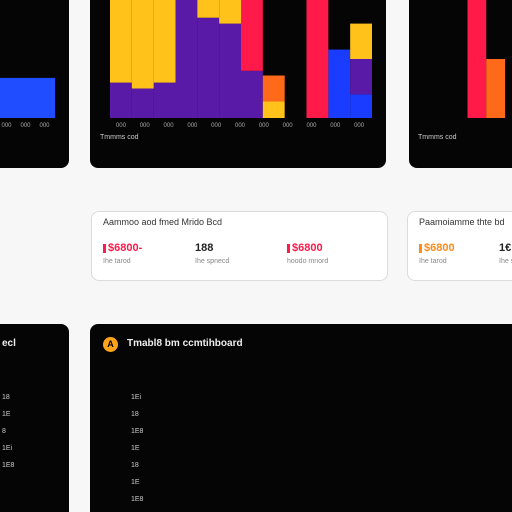 The height and width of the screenshot is (512, 512). Describe the element at coordinates (163, 222) in the screenshot. I see `summary-title: Aammoo aod fmed Mrido Bcd` at that location.